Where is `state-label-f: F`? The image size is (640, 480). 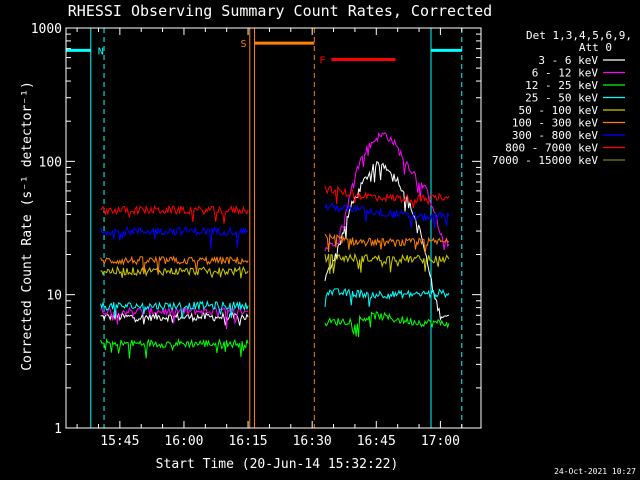 state-label-f: F is located at coordinates (322, 61).